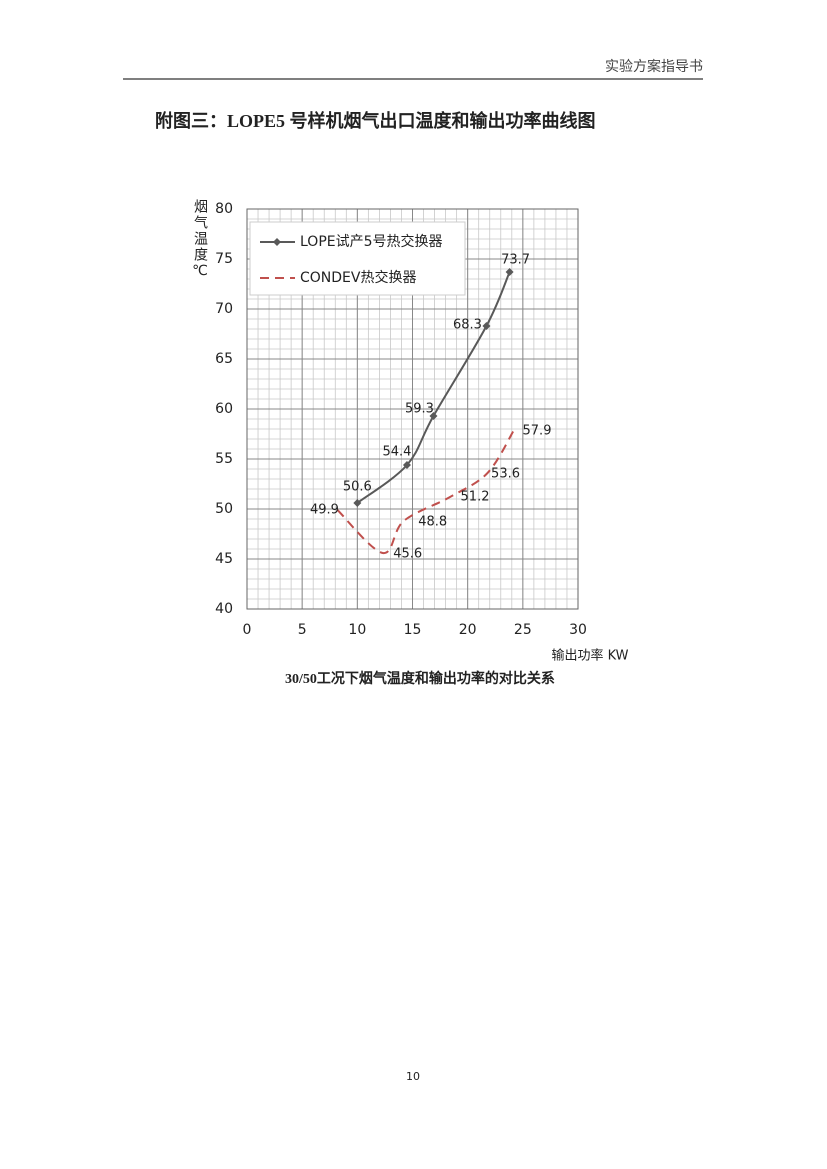 Image resolution: width=827 pixels, height=1169 pixels. What do you see at coordinates (578, 630) in the screenshot?
I see `x-tick-label: 30` at bounding box center [578, 630].